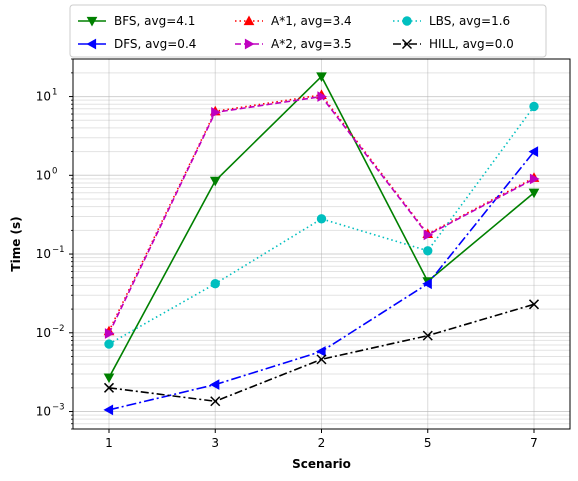 The height and width of the screenshot is (481, 578). I want to click on legend-label: LBS, avg=1.6, so click(469, 21).